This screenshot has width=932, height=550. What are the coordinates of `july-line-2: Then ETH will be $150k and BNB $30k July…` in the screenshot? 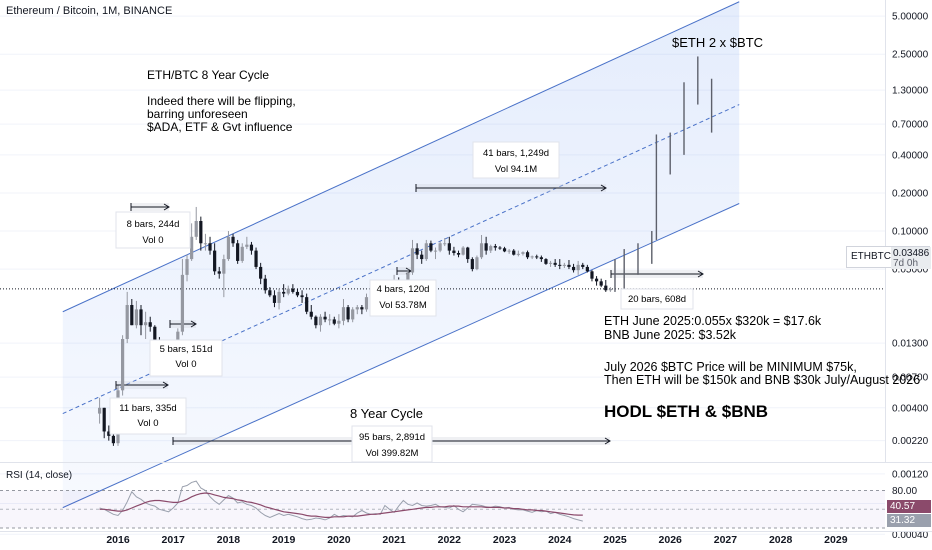 It's located at (762, 380).